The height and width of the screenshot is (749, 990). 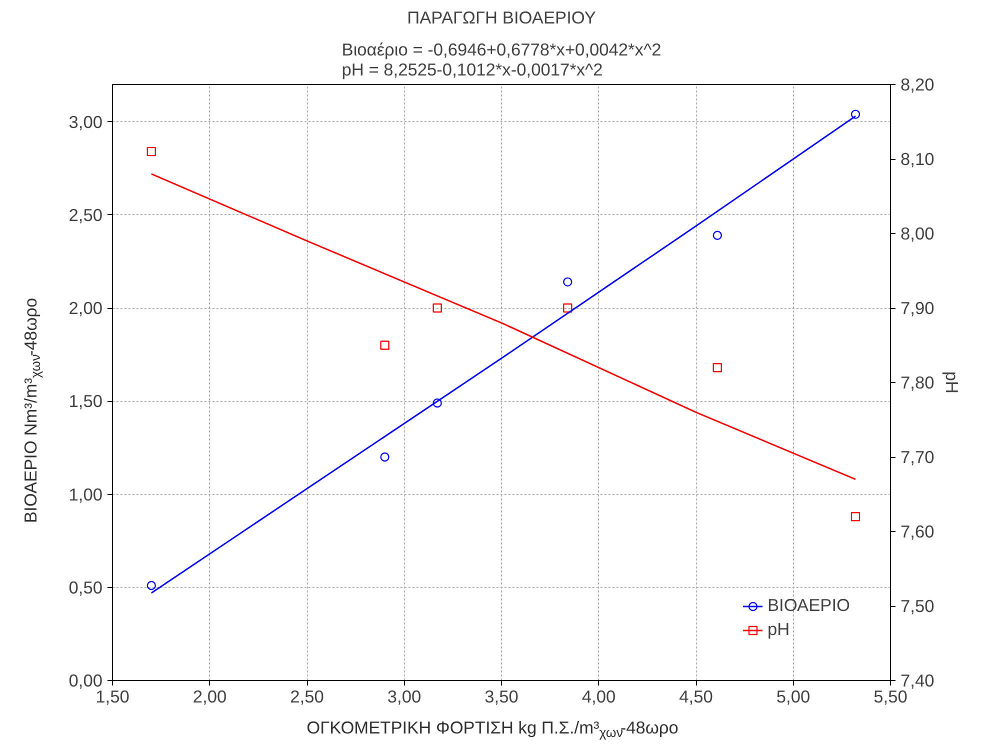 I want to click on y2-axis-title: pH, so click(x=952, y=382).